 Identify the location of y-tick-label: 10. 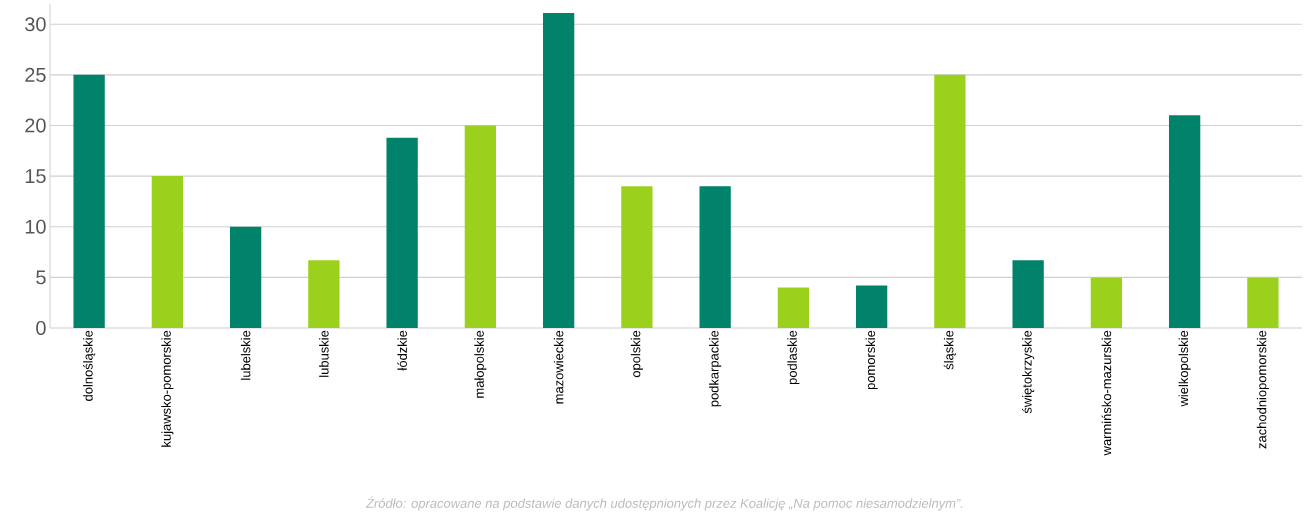
(35, 226).